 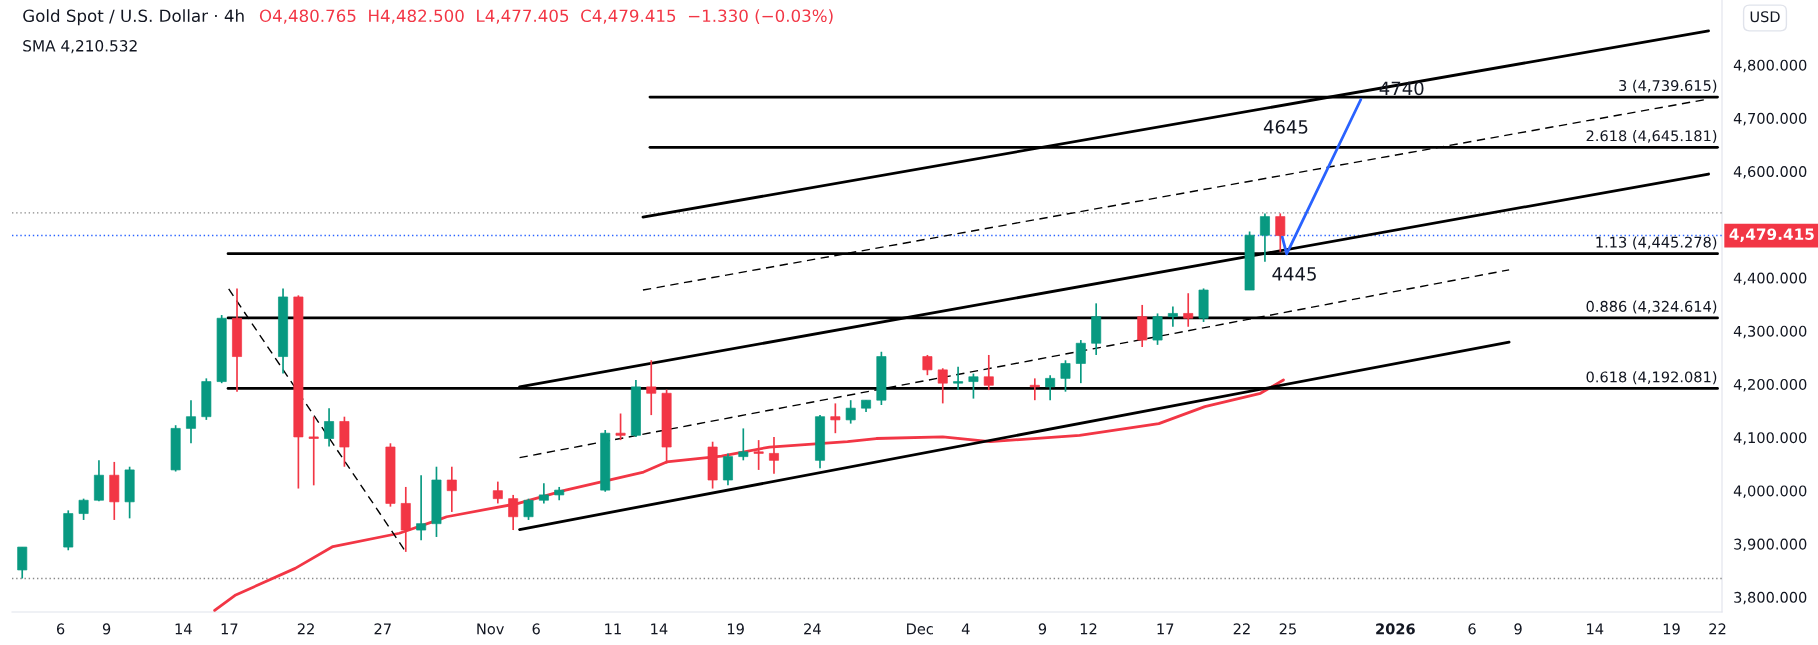 What do you see at coordinates (1651, 307) in the screenshot?
I see `series-label: 0.886 (4,324.614)` at bounding box center [1651, 307].